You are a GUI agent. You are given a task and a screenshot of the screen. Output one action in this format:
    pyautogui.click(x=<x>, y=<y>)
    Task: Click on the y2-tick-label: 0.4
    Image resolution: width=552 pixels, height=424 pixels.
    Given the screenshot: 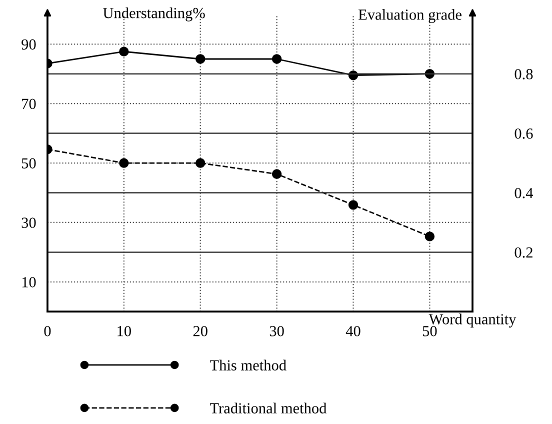 What is the action you would take?
    pyautogui.click(x=524, y=193)
    